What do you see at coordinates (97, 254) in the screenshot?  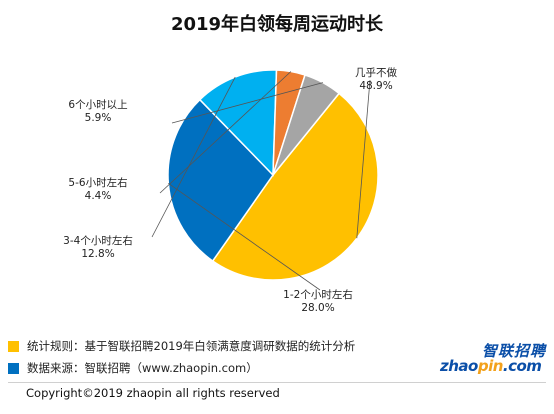 I see `slice-percent-label: 12.8%` at bounding box center [97, 254].